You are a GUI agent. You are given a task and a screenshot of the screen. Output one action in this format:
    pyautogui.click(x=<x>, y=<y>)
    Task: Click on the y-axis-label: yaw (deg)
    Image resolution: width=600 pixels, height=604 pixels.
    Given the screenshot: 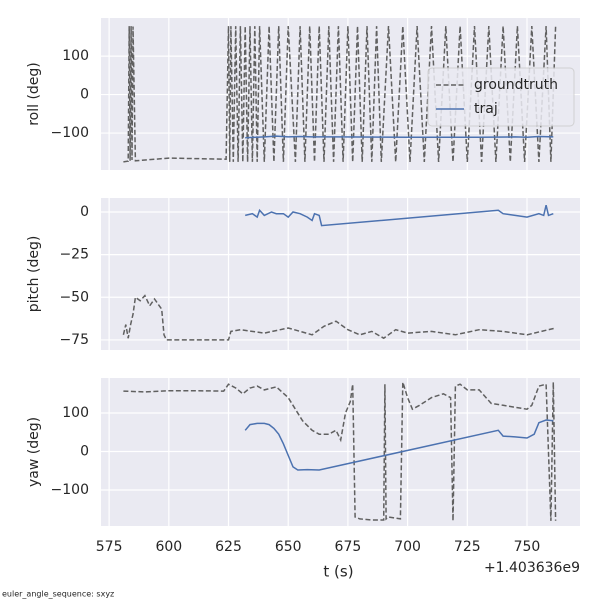 What is the action you would take?
    pyautogui.click(x=34, y=452)
    